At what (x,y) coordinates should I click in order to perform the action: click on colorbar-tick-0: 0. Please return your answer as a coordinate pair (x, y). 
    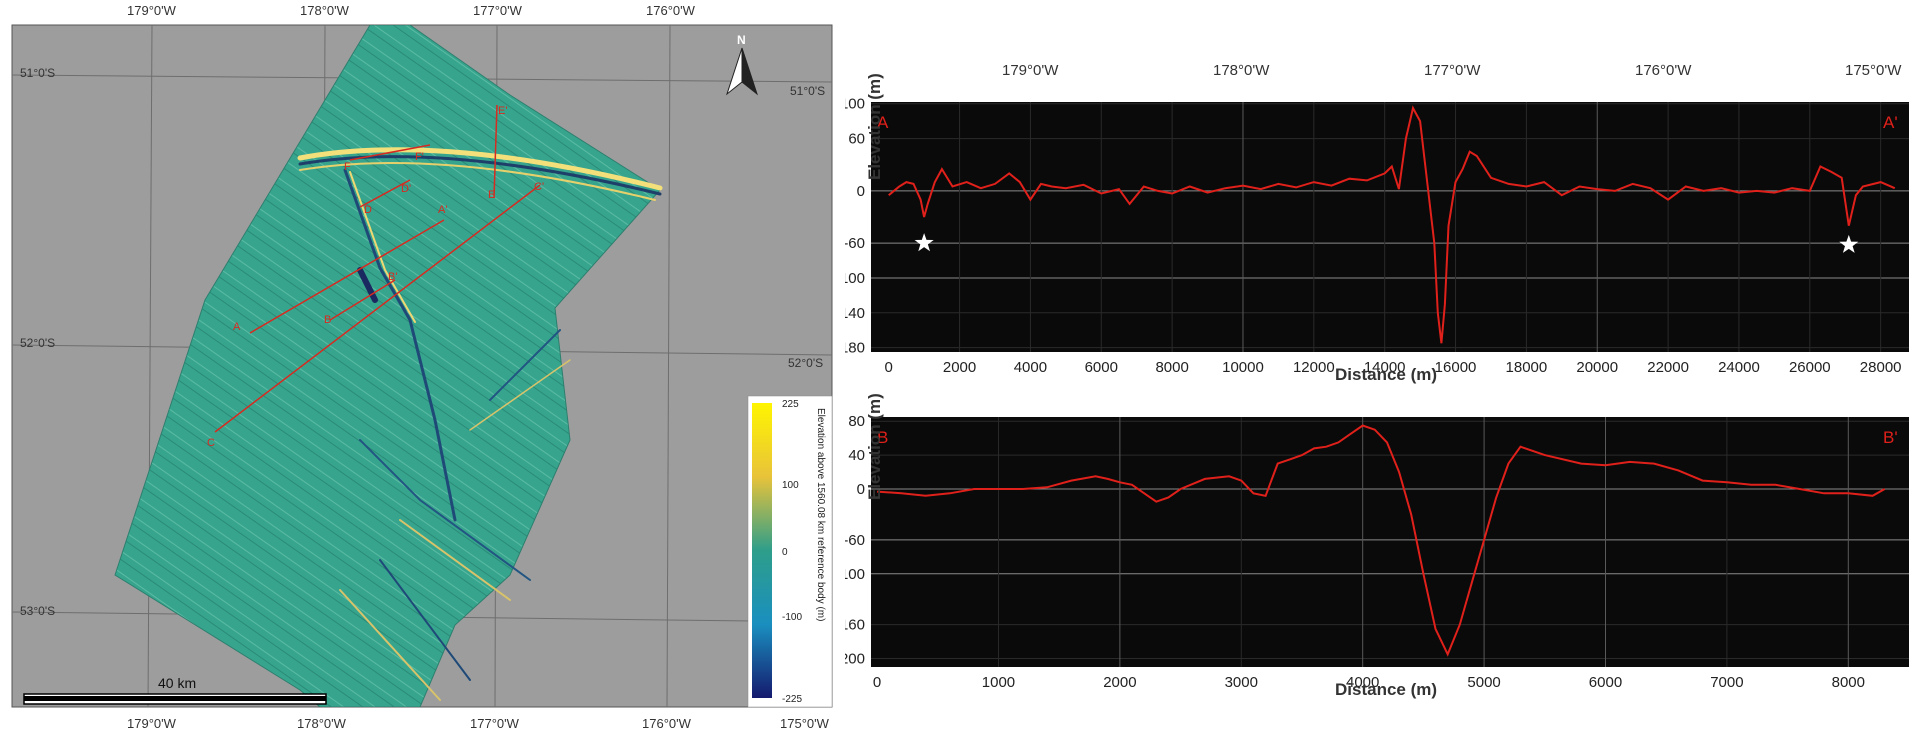
    Looking at the image, I should click on (785, 552).